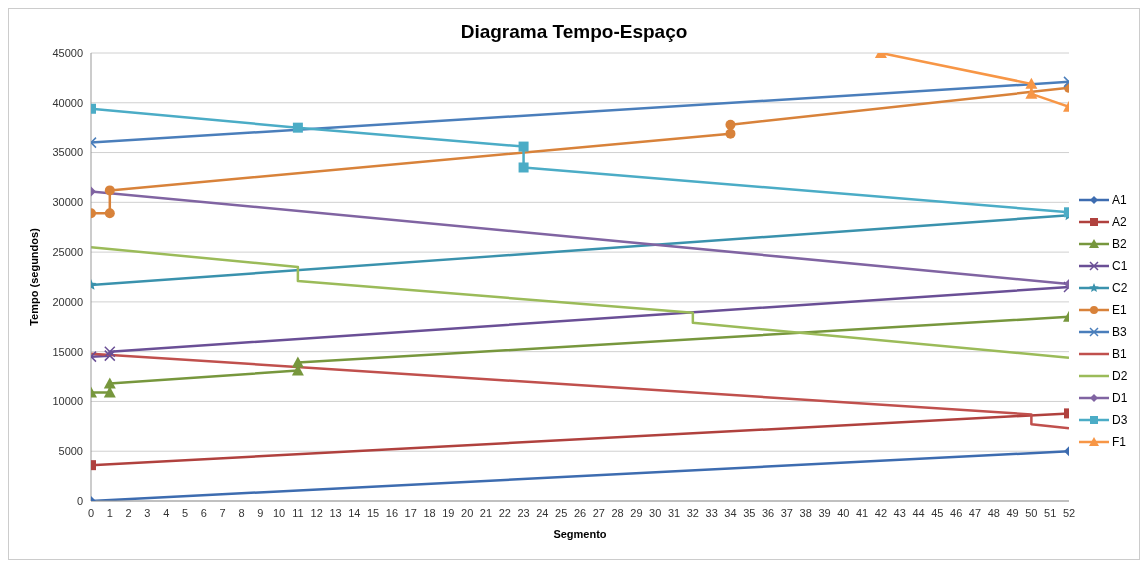 This screenshot has height=567, width=1148. Describe the element at coordinates (335, 512) in the screenshot. I see `x-tick-label: 13` at that location.